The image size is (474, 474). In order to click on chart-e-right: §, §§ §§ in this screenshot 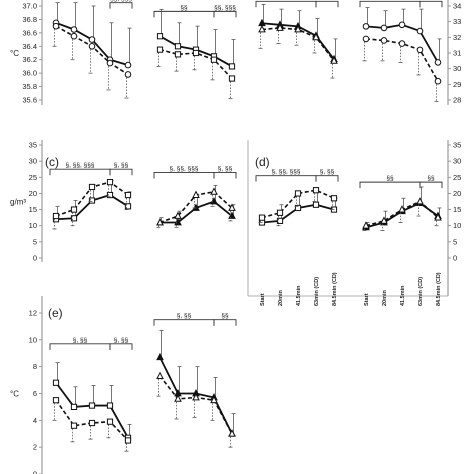, I will do `click(195, 380)`.